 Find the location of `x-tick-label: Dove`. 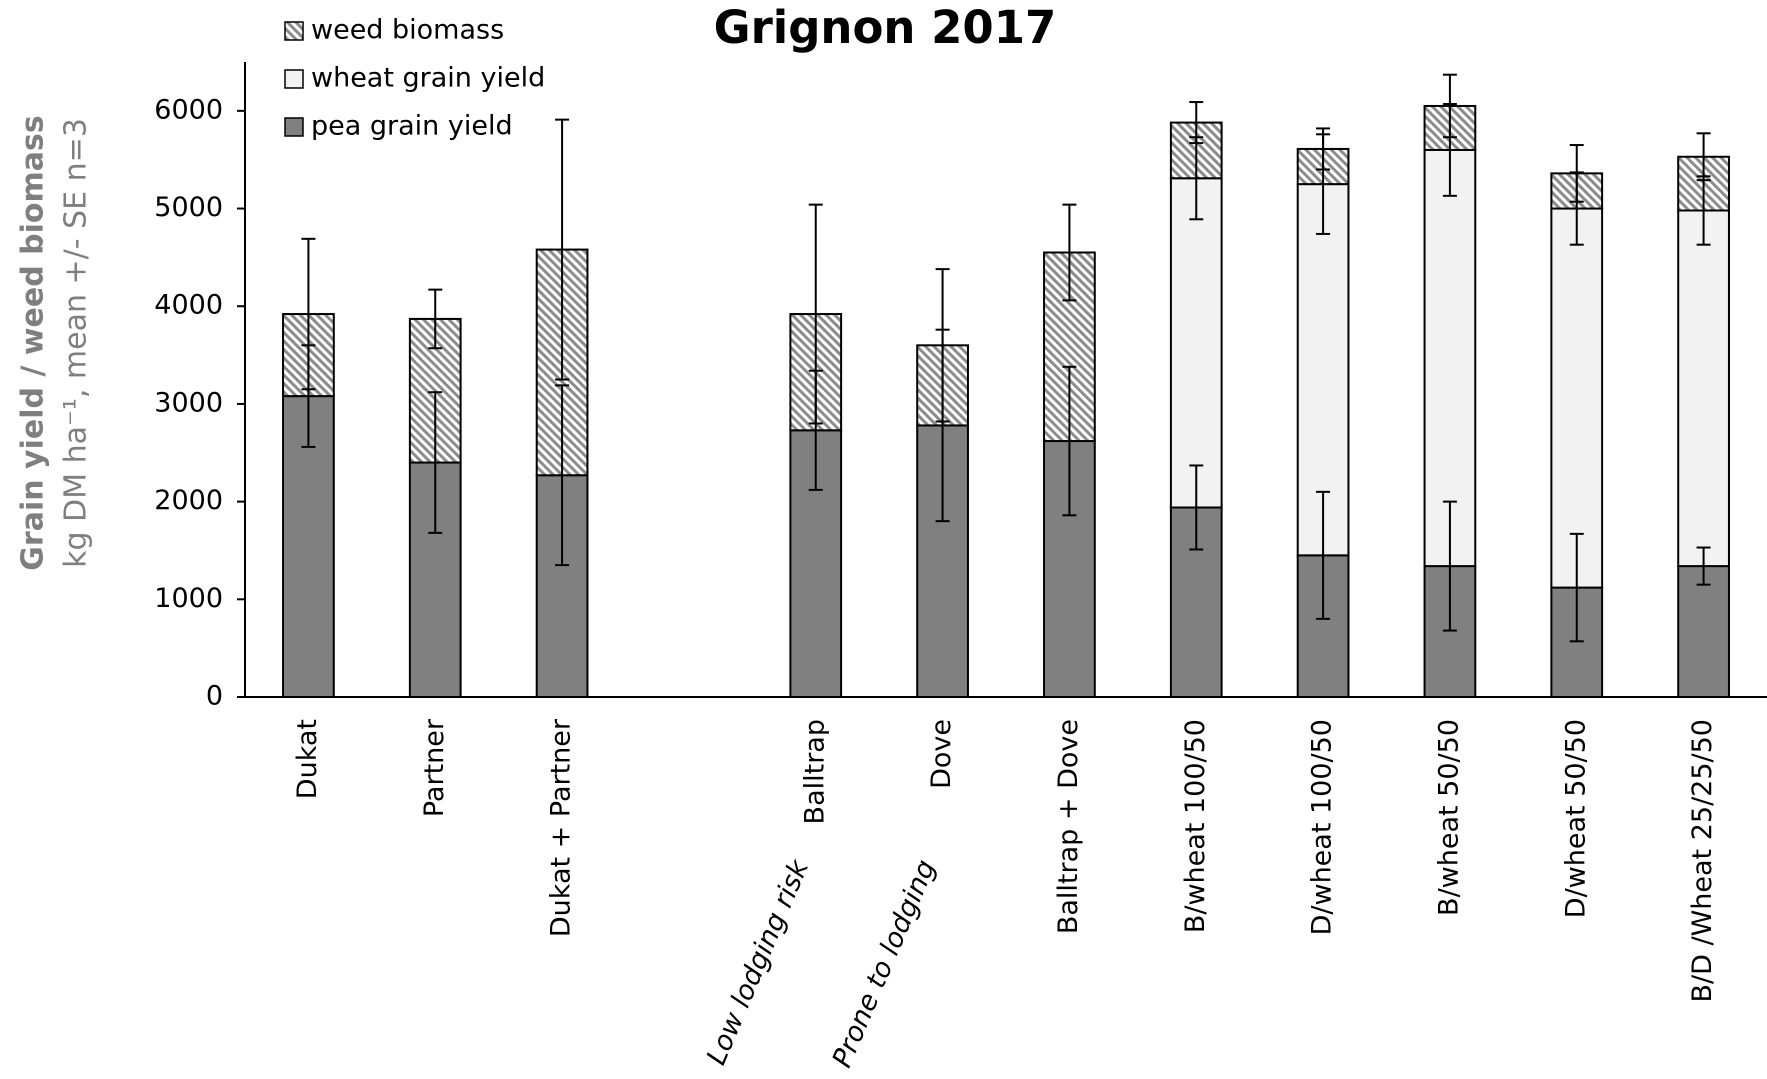

x-tick-label: Dove is located at coordinates (941, 754).